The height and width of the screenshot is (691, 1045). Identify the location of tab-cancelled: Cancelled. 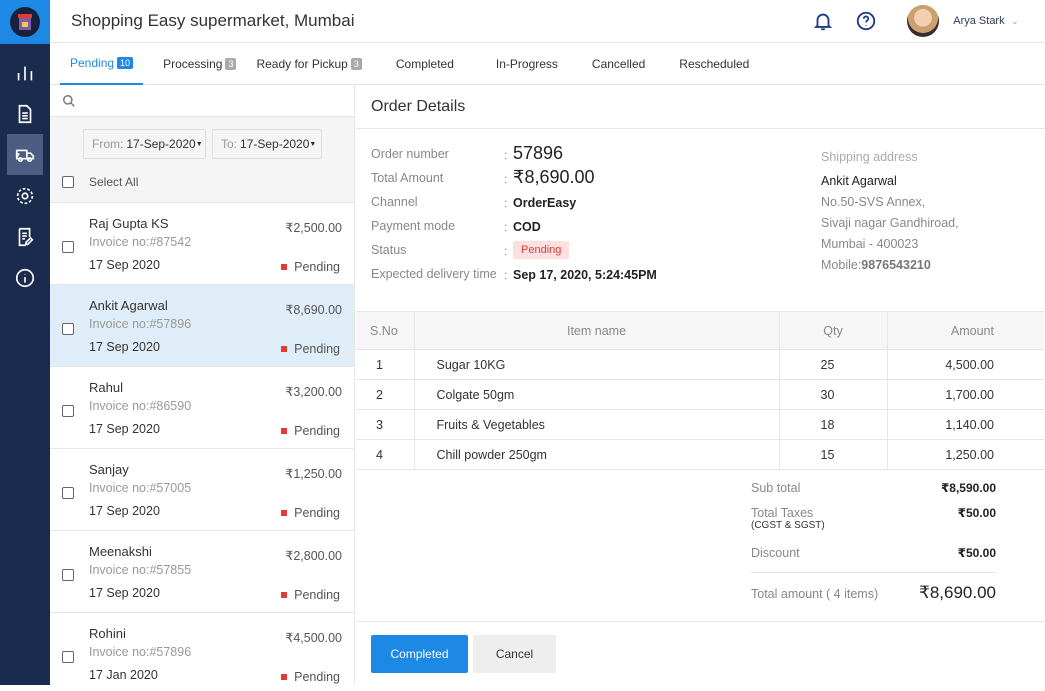
(618, 64).